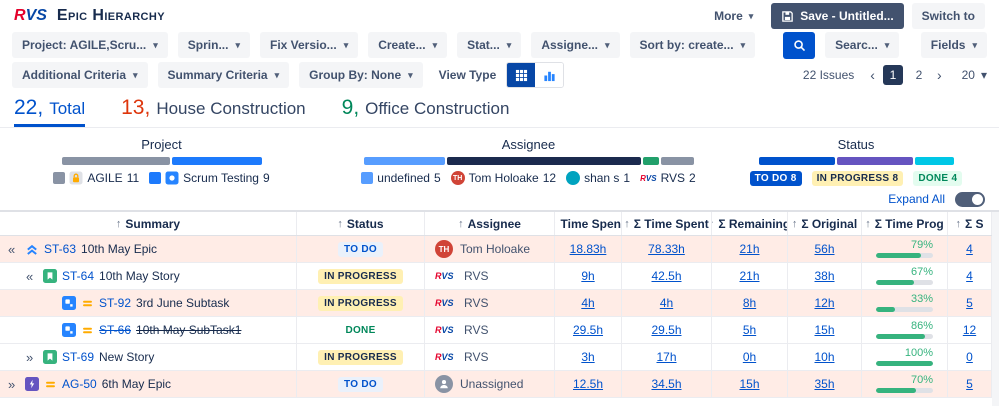 Image resolution: width=999 pixels, height=406 pixels. Describe the element at coordinates (666, 384) in the screenshot. I see `sum-time-spent-link: 34.5h` at that location.